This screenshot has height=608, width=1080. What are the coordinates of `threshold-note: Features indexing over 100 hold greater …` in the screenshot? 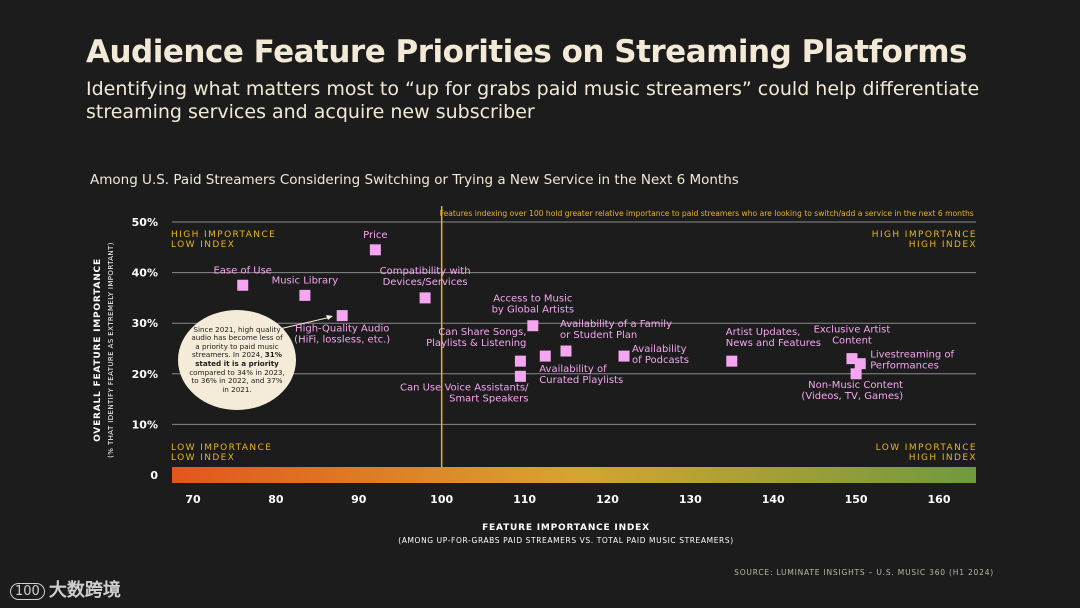 It's located at (707, 213).